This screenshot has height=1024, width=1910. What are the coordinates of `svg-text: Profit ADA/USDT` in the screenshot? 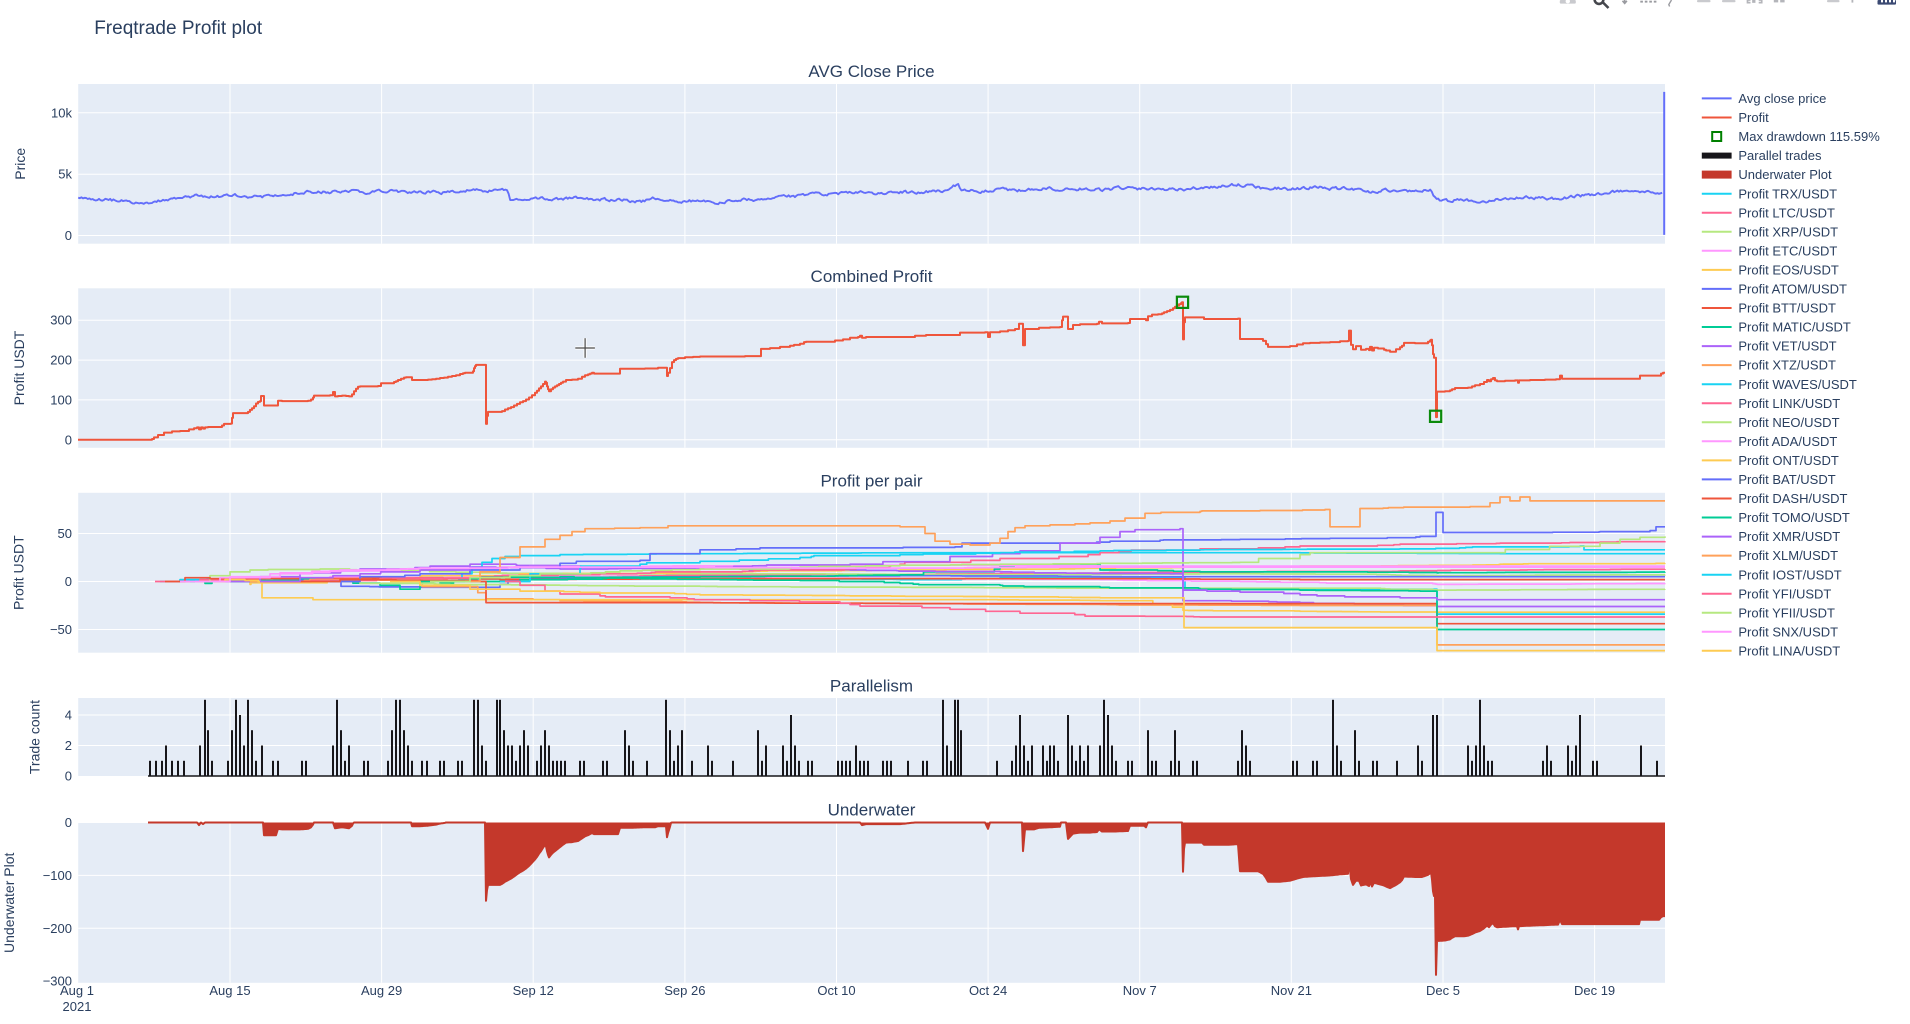 It's located at (1787, 441).